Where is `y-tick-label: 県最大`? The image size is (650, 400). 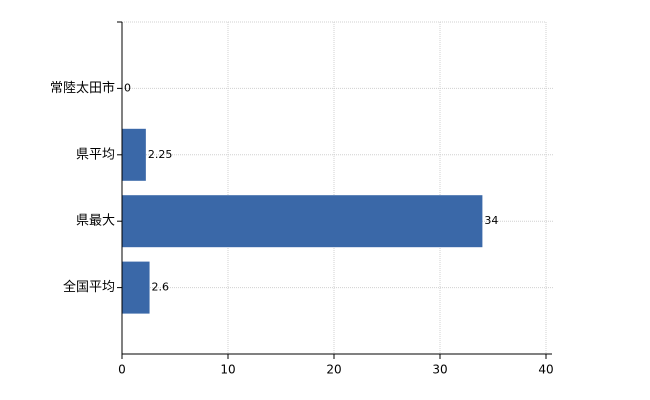 y-tick-label: 県最大 is located at coordinates (95, 221).